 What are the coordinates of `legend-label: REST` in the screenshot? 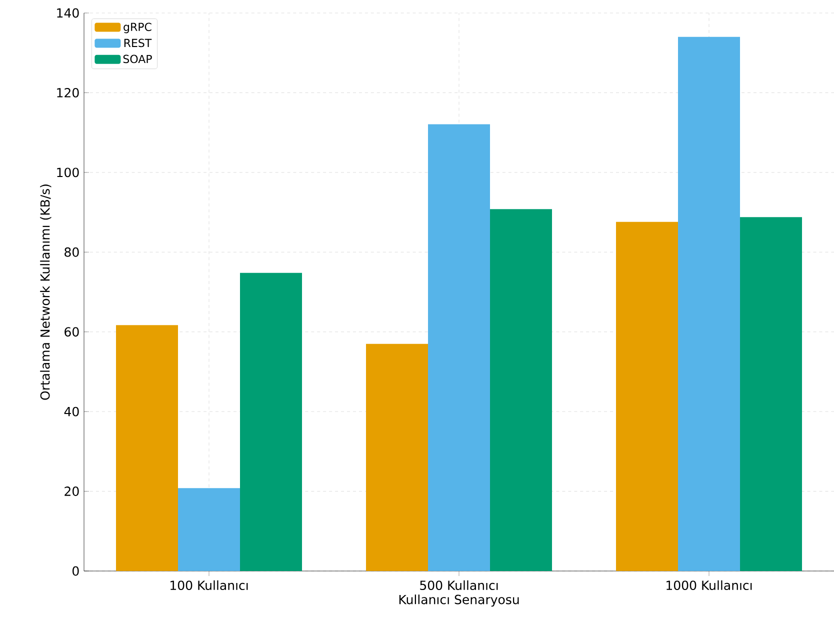 It's located at (138, 43).